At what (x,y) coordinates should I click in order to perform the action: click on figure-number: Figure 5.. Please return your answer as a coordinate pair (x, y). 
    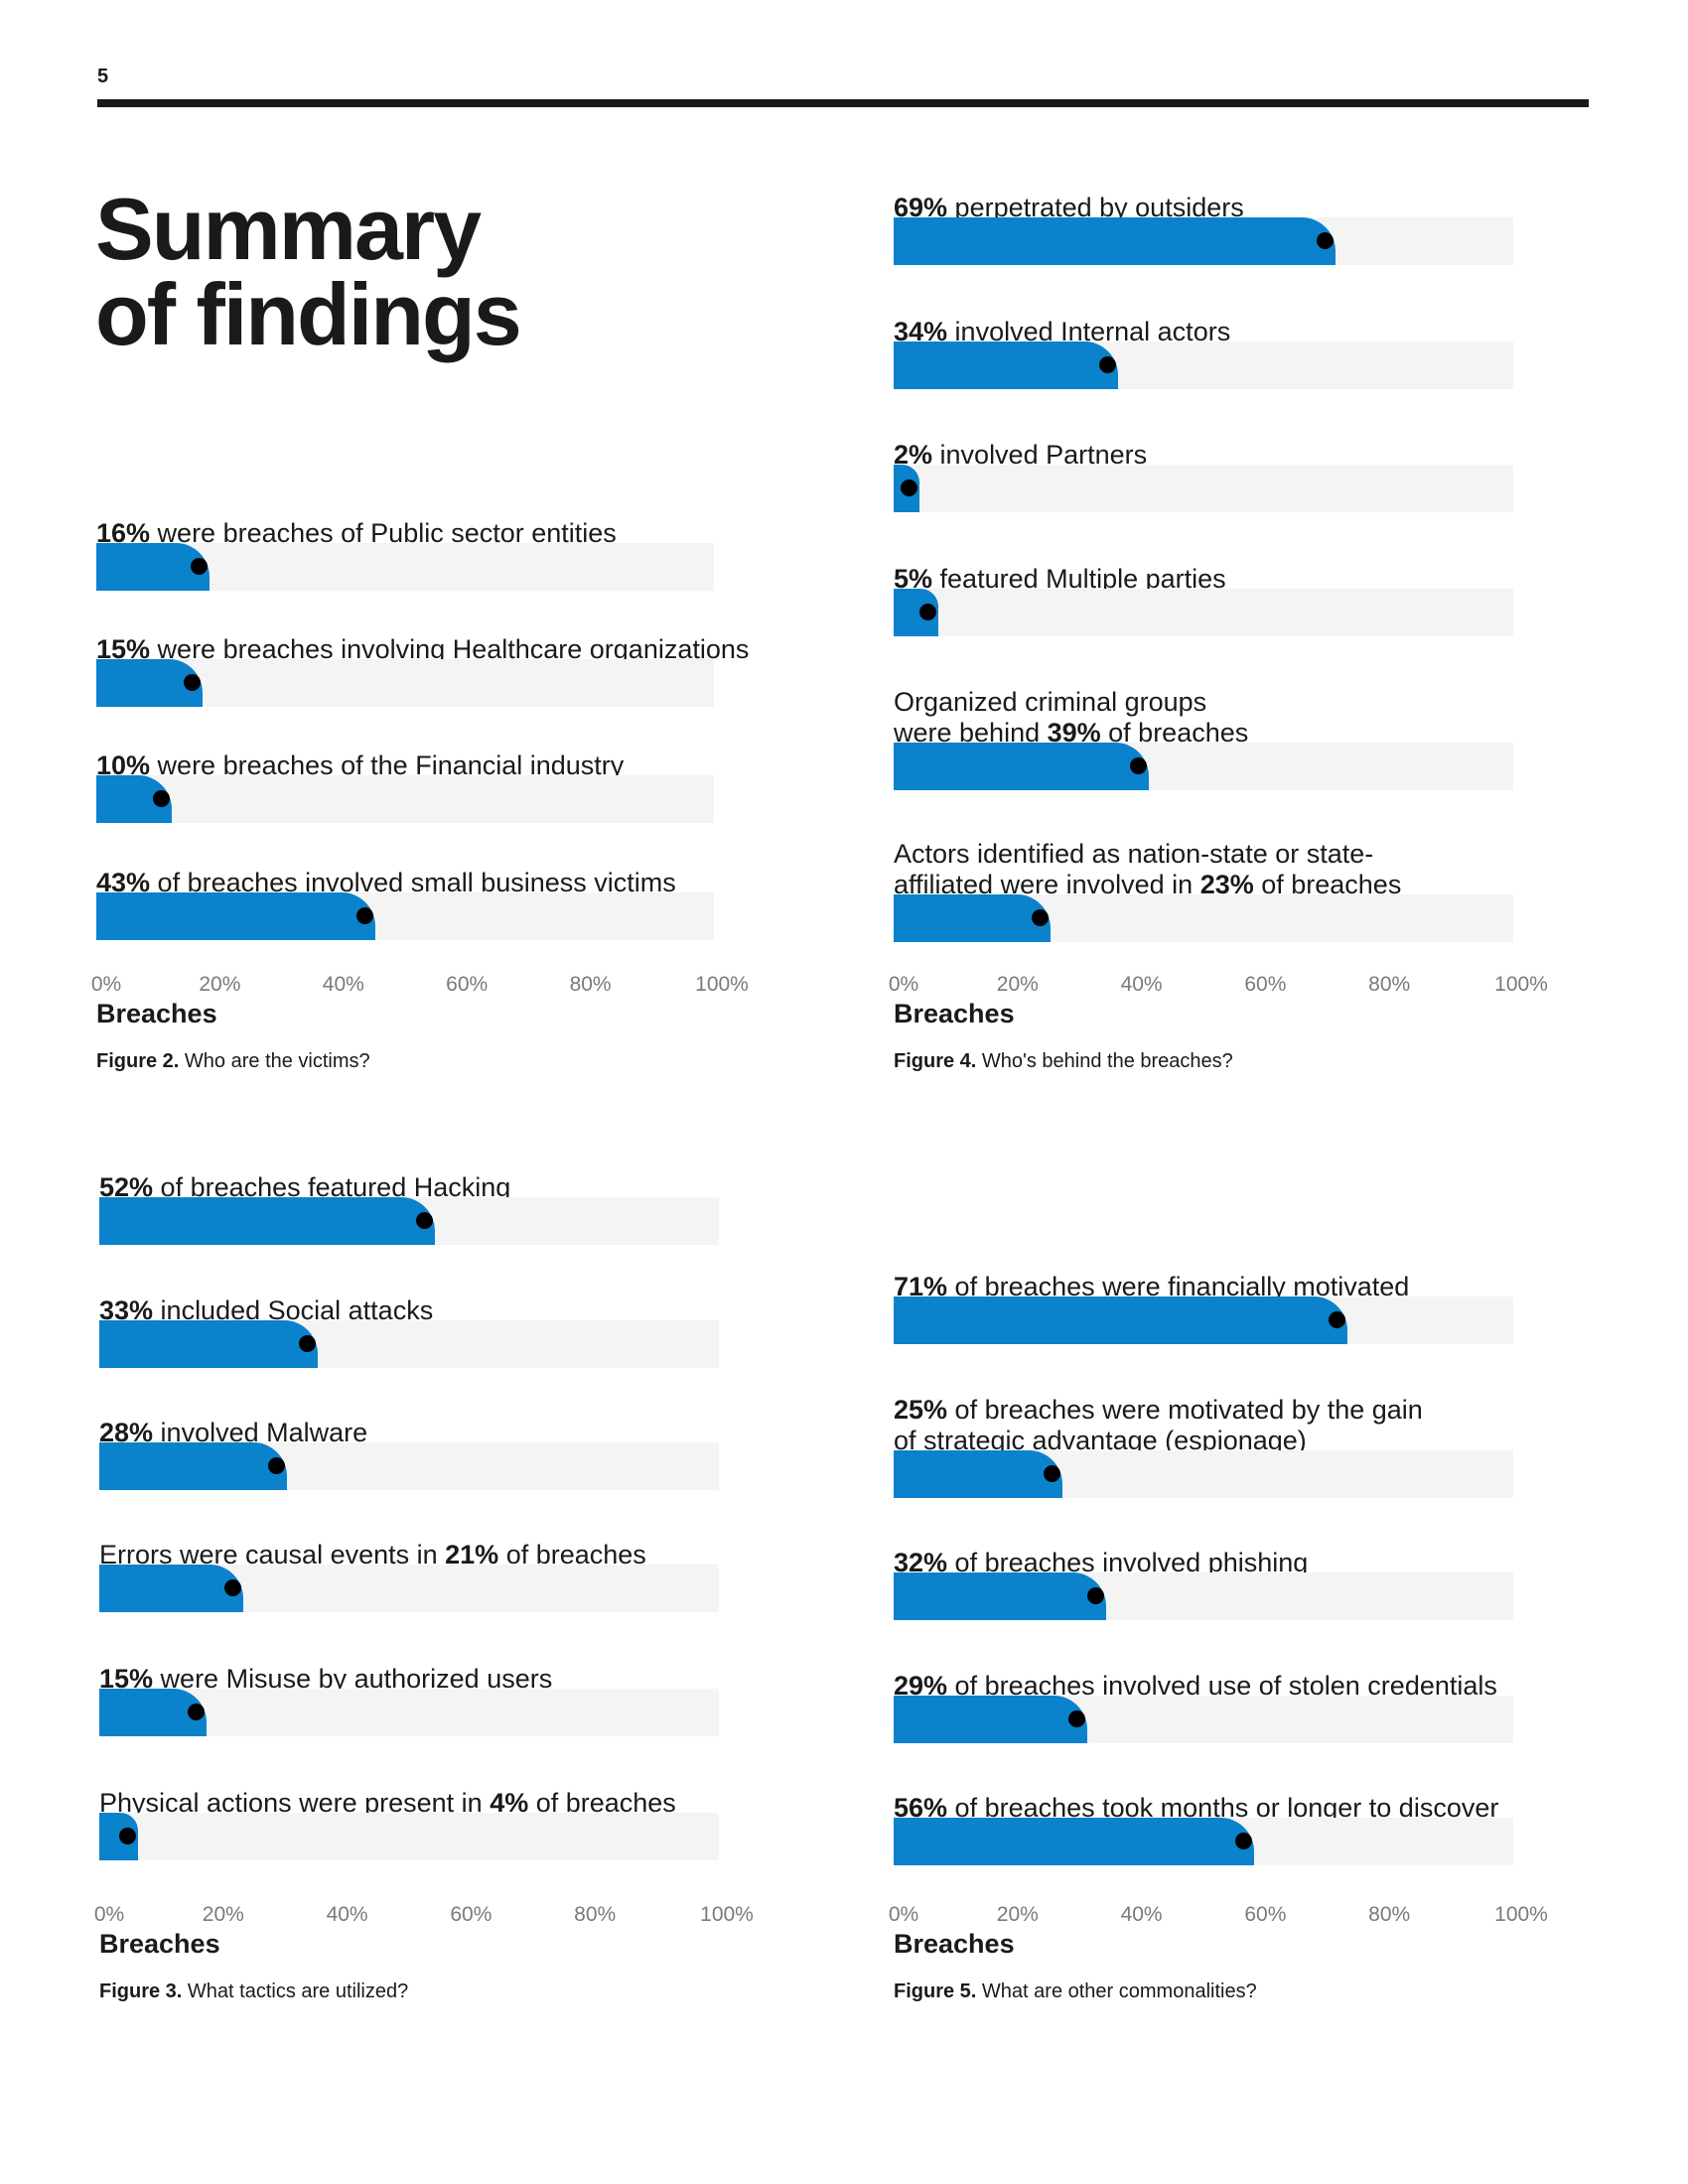
    Looking at the image, I should click on (935, 1991).